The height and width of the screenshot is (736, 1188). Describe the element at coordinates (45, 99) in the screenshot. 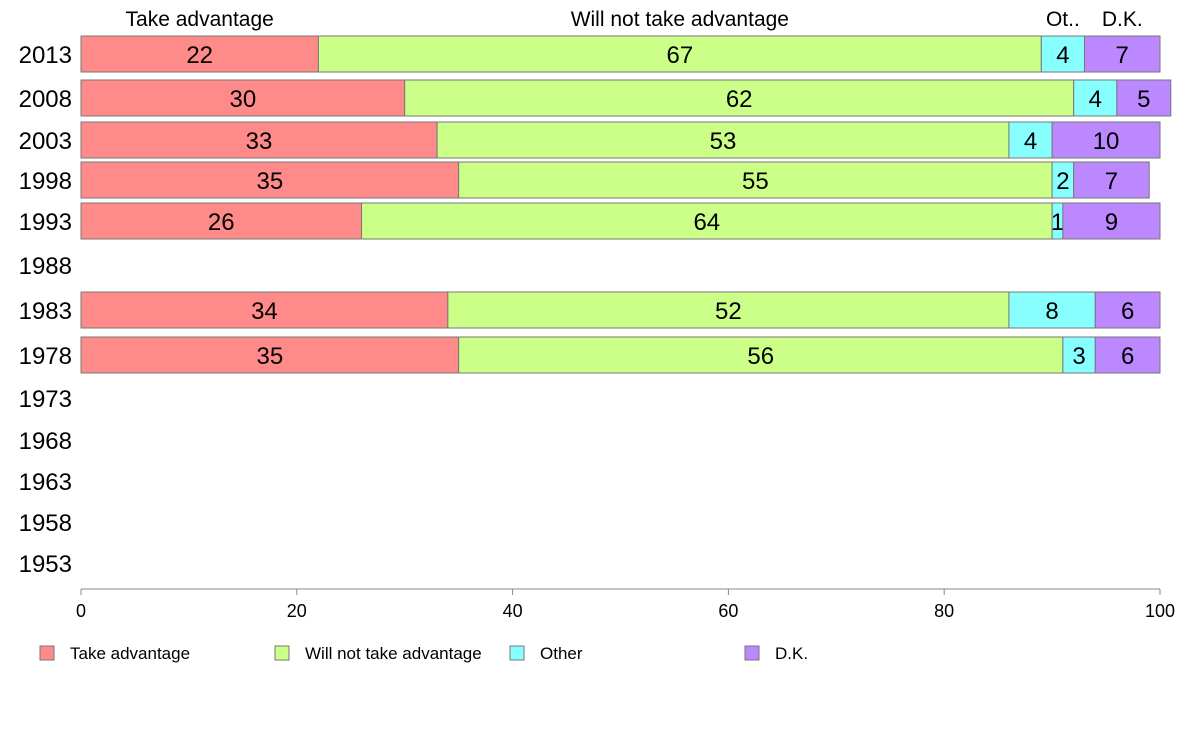

I see `year-label: 2008` at that location.